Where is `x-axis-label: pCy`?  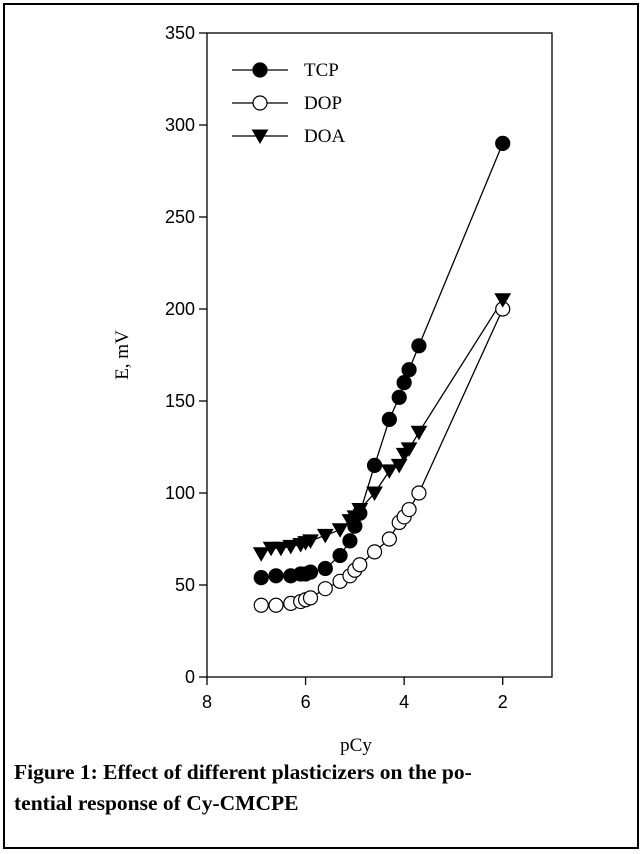
x-axis-label: pCy is located at coordinates (356, 745).